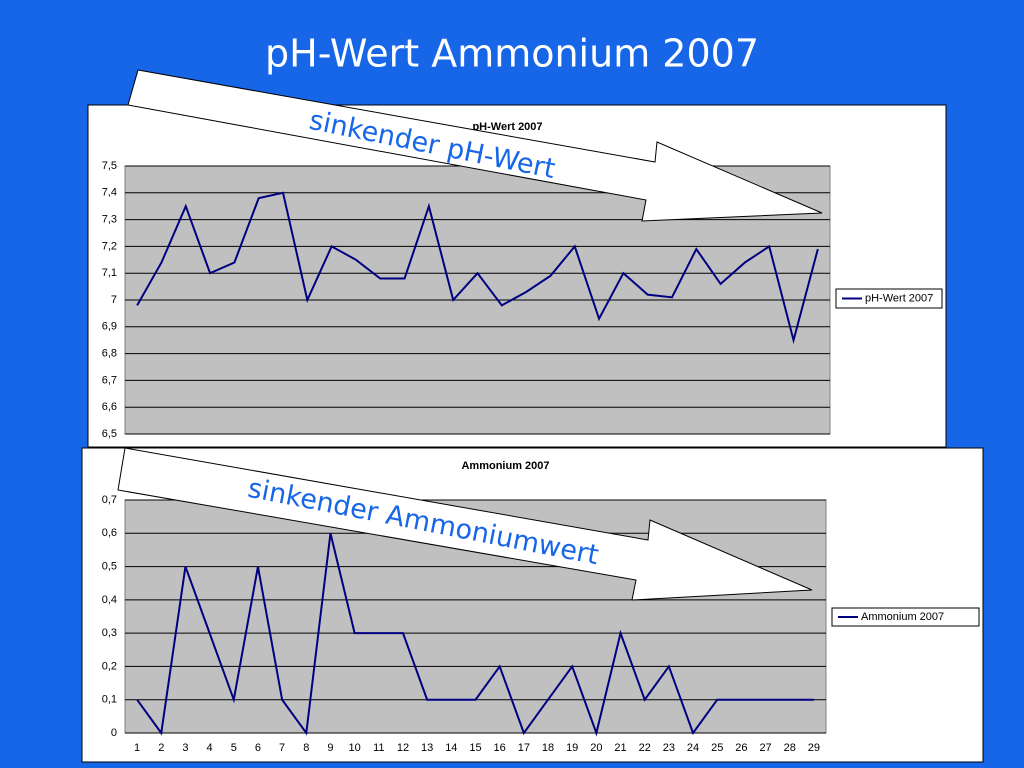  What do you see at coordinates (899, 298) in the screenshot?
I see `legend-label: pH-Wert 2007` at bounding box center [899, 298].